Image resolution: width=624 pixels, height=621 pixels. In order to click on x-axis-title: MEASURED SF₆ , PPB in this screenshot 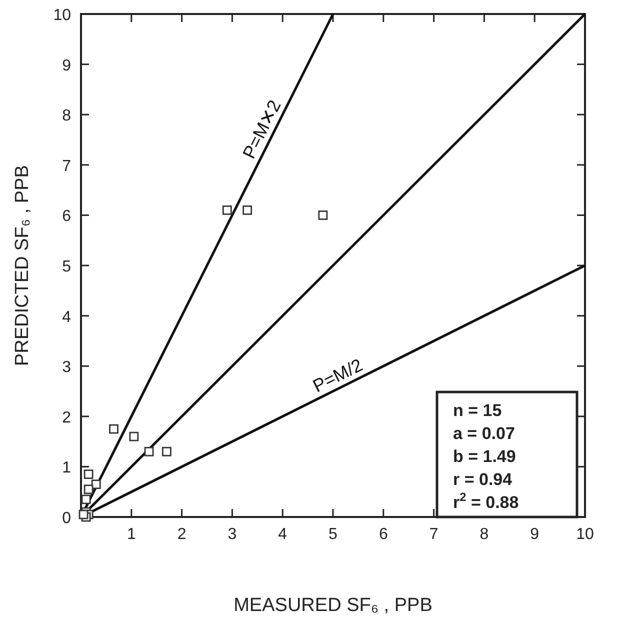, I will do `click(333, 605)`.